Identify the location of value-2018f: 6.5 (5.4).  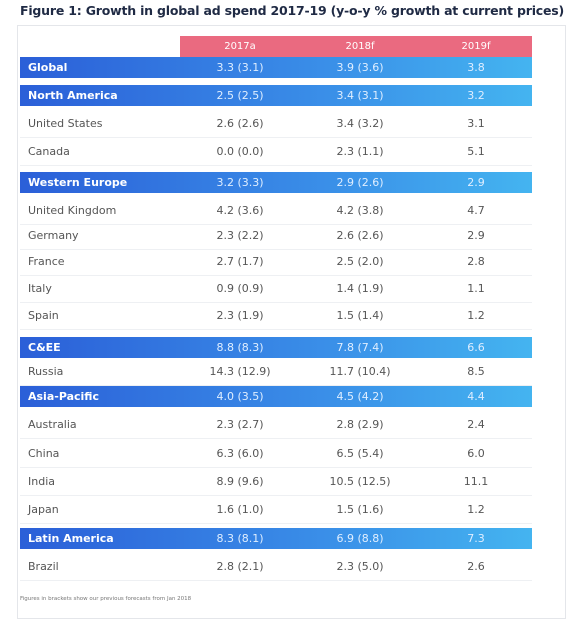
(360, 453).